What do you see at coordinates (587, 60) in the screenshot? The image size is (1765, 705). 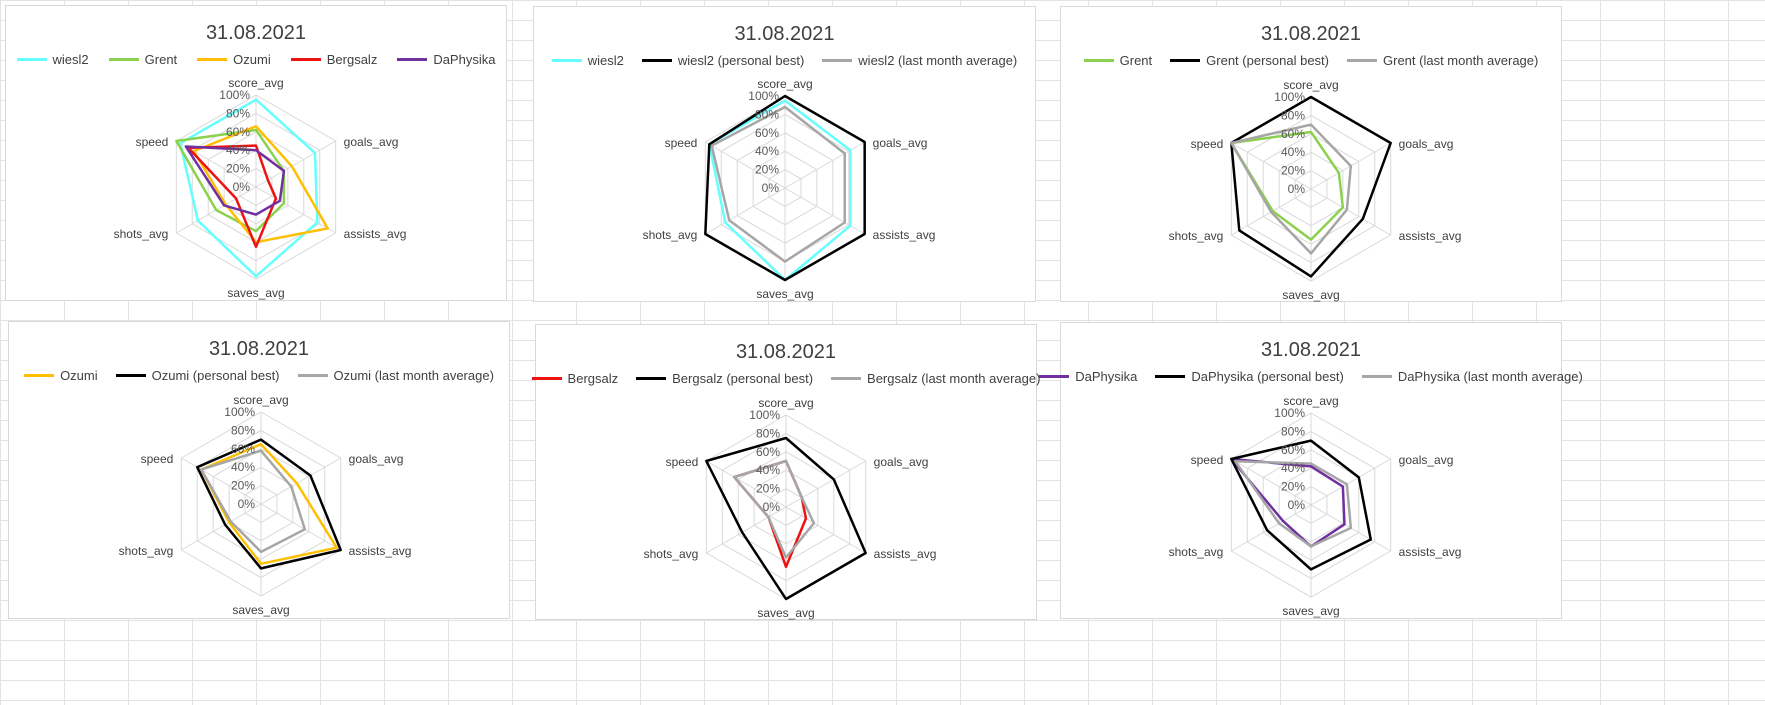 I see `legend-item-0: wiesl2` at bounding box center [587, 60].